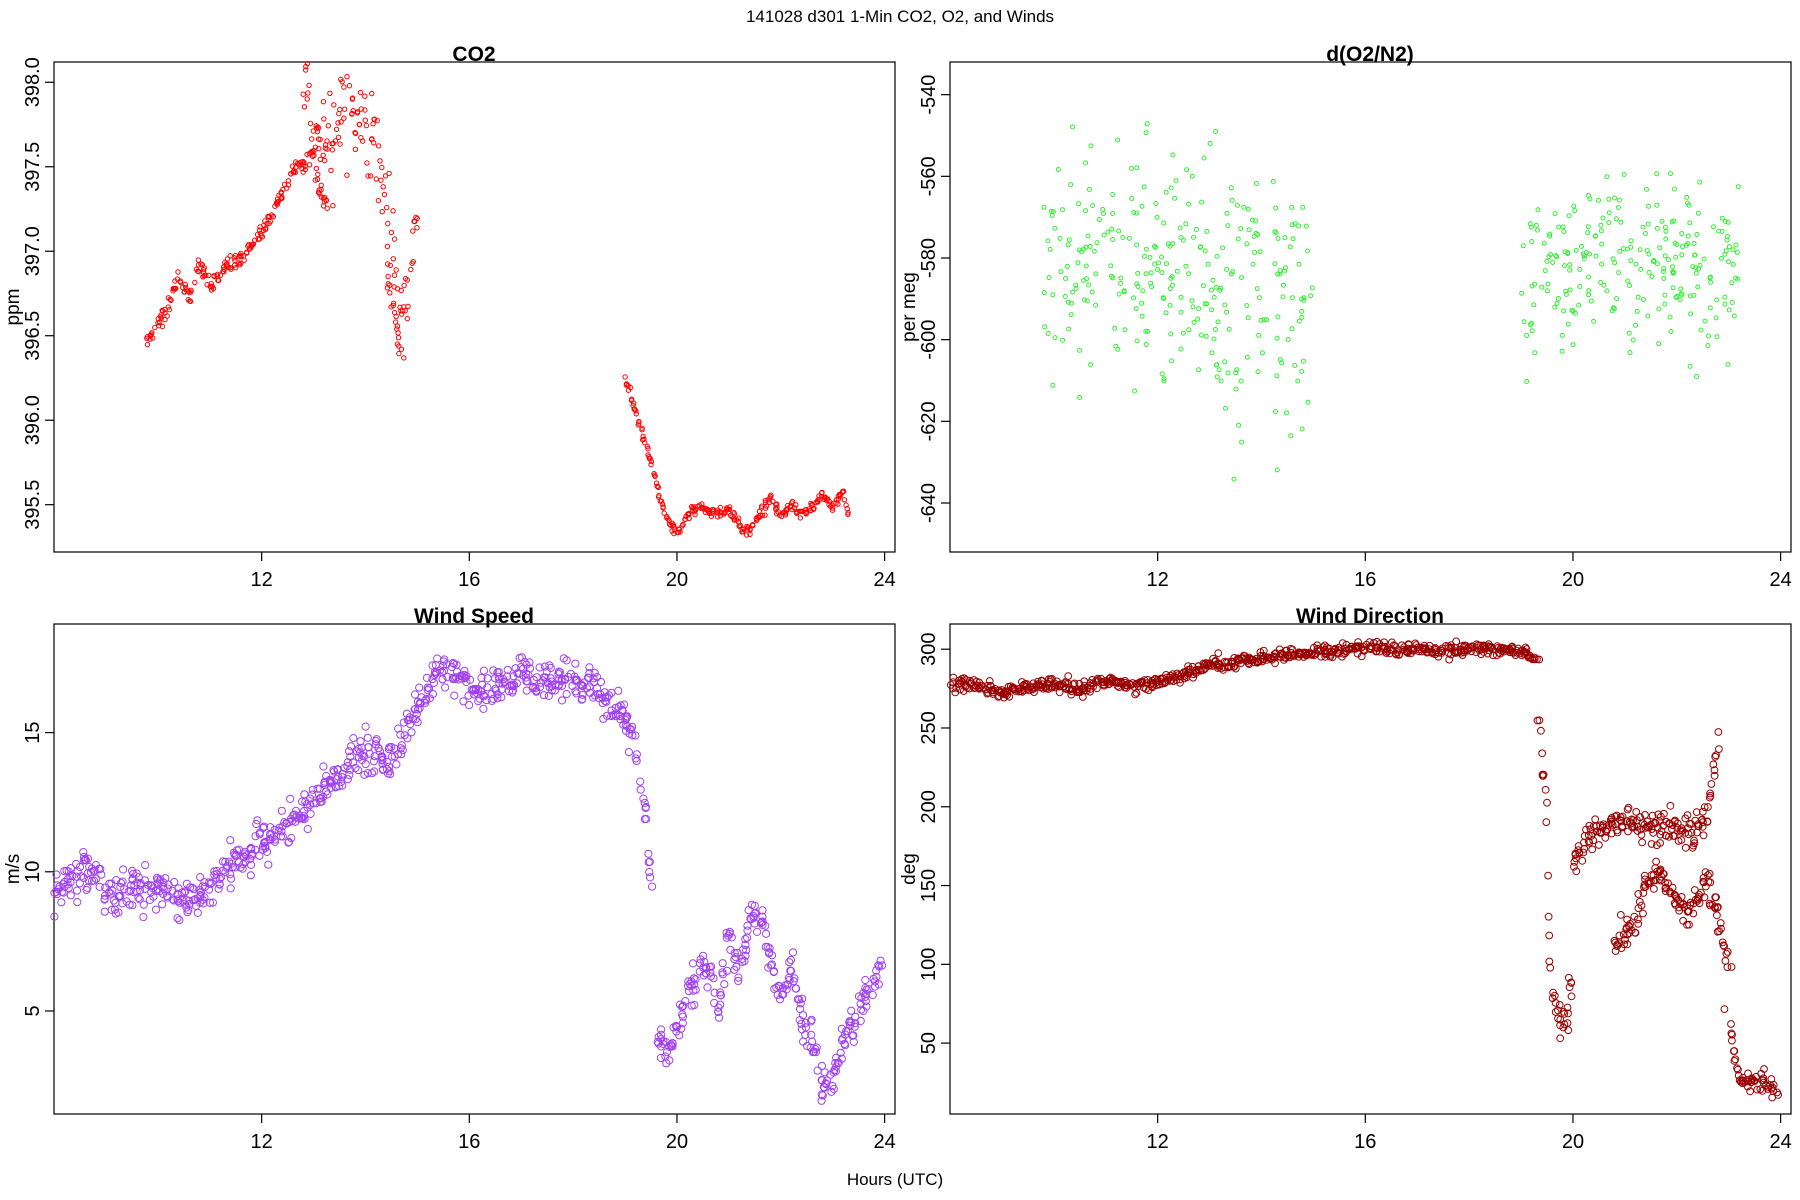  I want to click on ytick-label: 5, so click(33, 1010).